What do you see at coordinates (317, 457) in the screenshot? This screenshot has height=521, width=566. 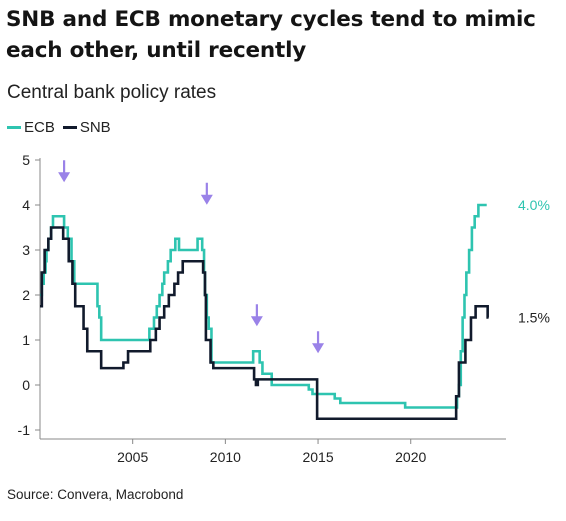 I see `x-tick-label: 2015` at bounding box center [317, 457].